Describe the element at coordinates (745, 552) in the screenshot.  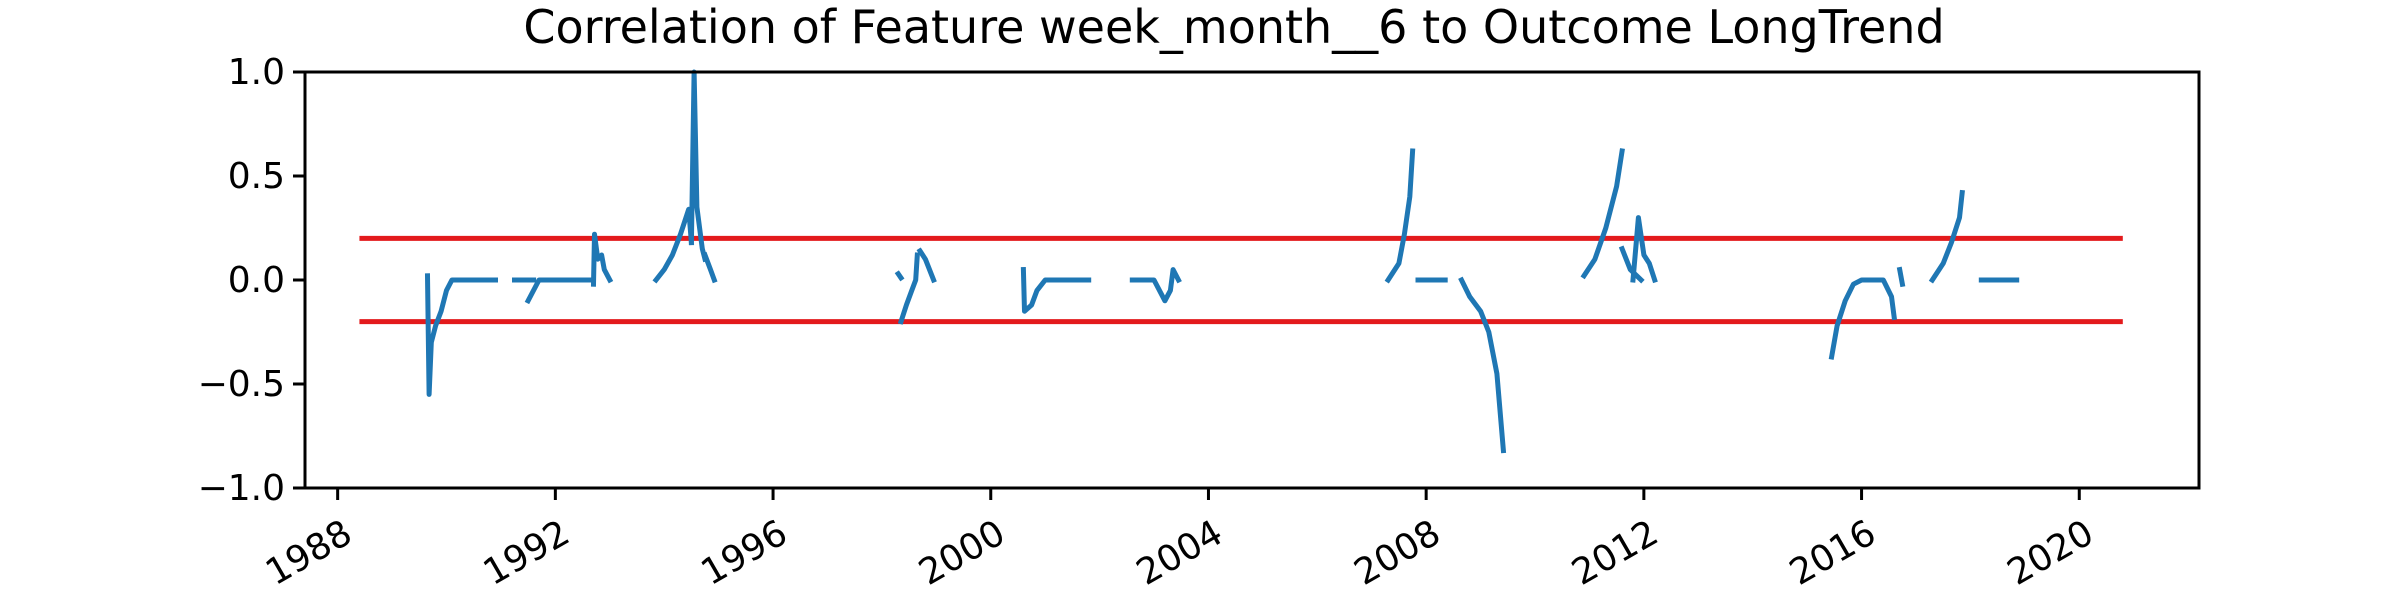
I see `x-tick-label: 1996` at that location.